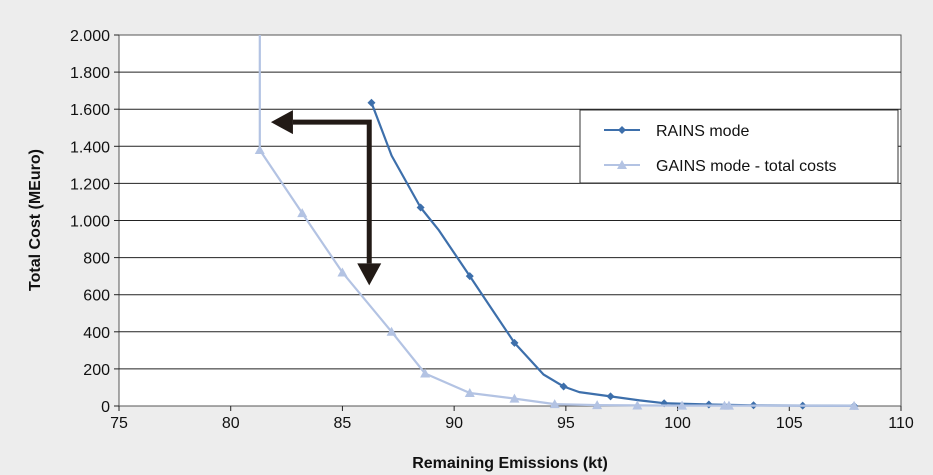 This screenshot has height=475, width=933. I want to click on annotation-arrow, so click(326, 198).